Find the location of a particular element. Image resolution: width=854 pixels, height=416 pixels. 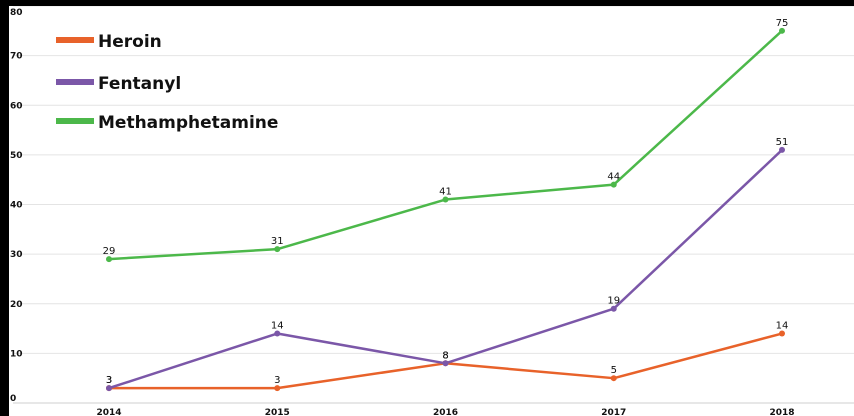

legend-swatch-fentanyl is located at coordinates (75, 82).